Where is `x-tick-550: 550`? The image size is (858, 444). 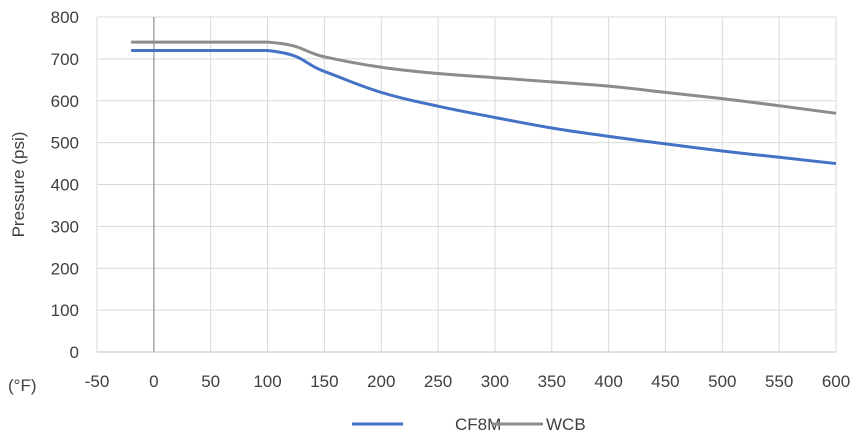 x-tick-550: 550 is located at coordinates (779, 381).